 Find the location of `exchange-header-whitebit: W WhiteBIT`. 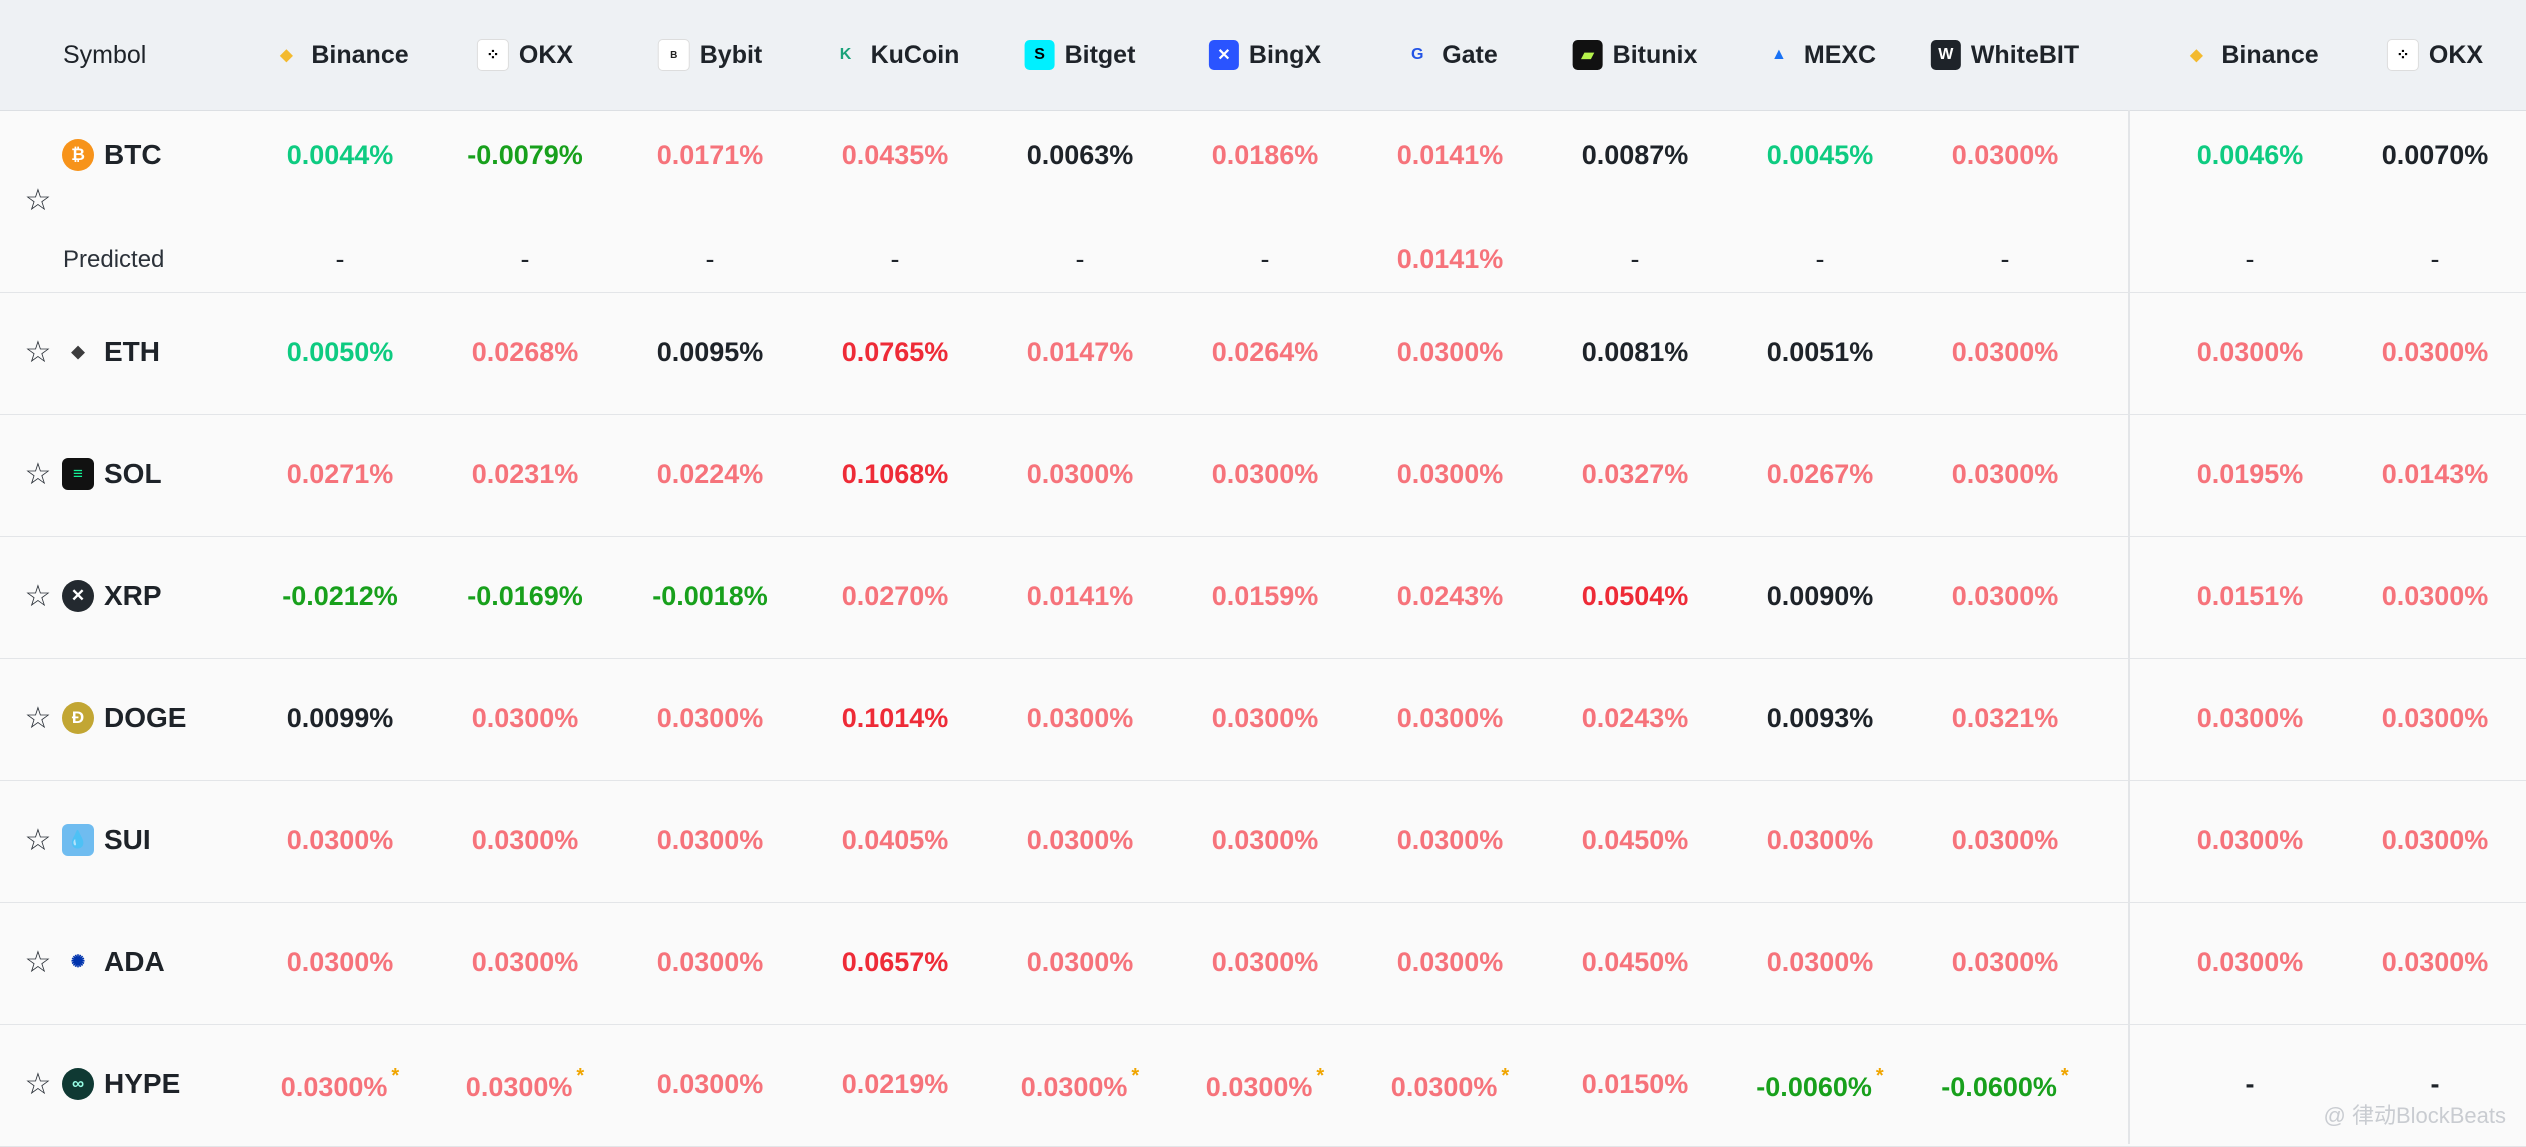

exchange-header-whitebit: W WhiteBIT is located at coordinates (2004, 55).